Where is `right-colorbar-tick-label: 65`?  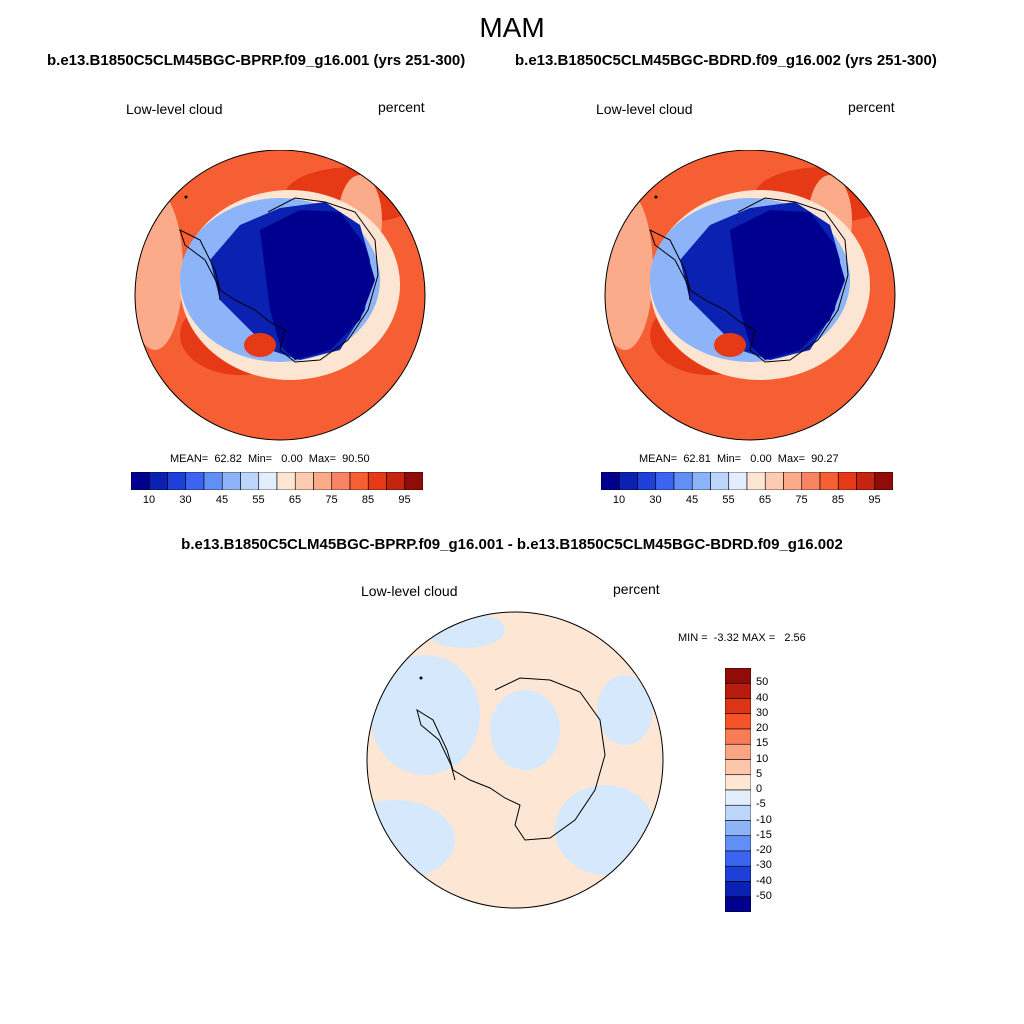
right-colorbar-tick-label: 65 is located at coordinates (765, 500).